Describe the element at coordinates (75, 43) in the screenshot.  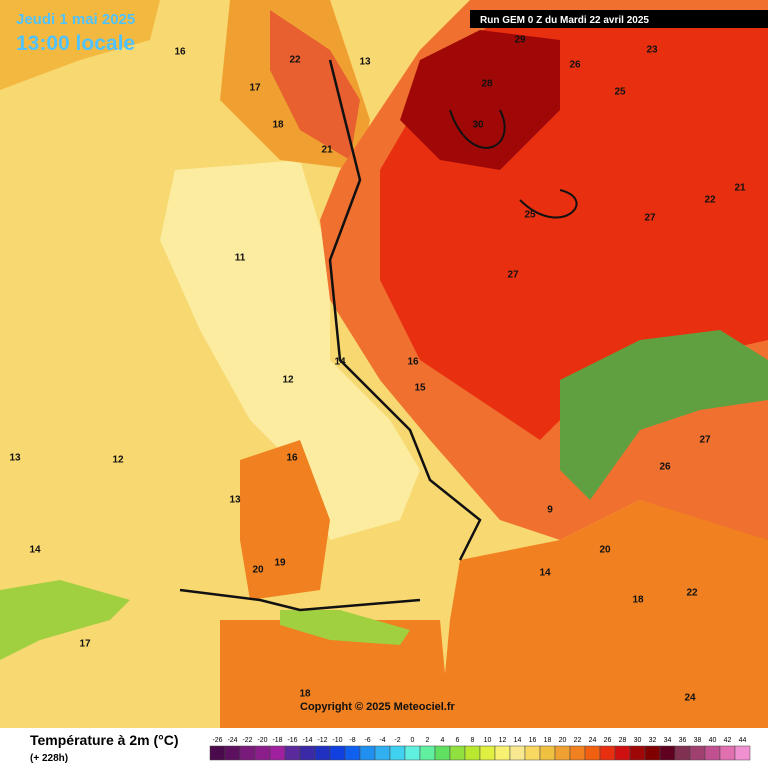
I see `time: 13:00 locale` at that location.